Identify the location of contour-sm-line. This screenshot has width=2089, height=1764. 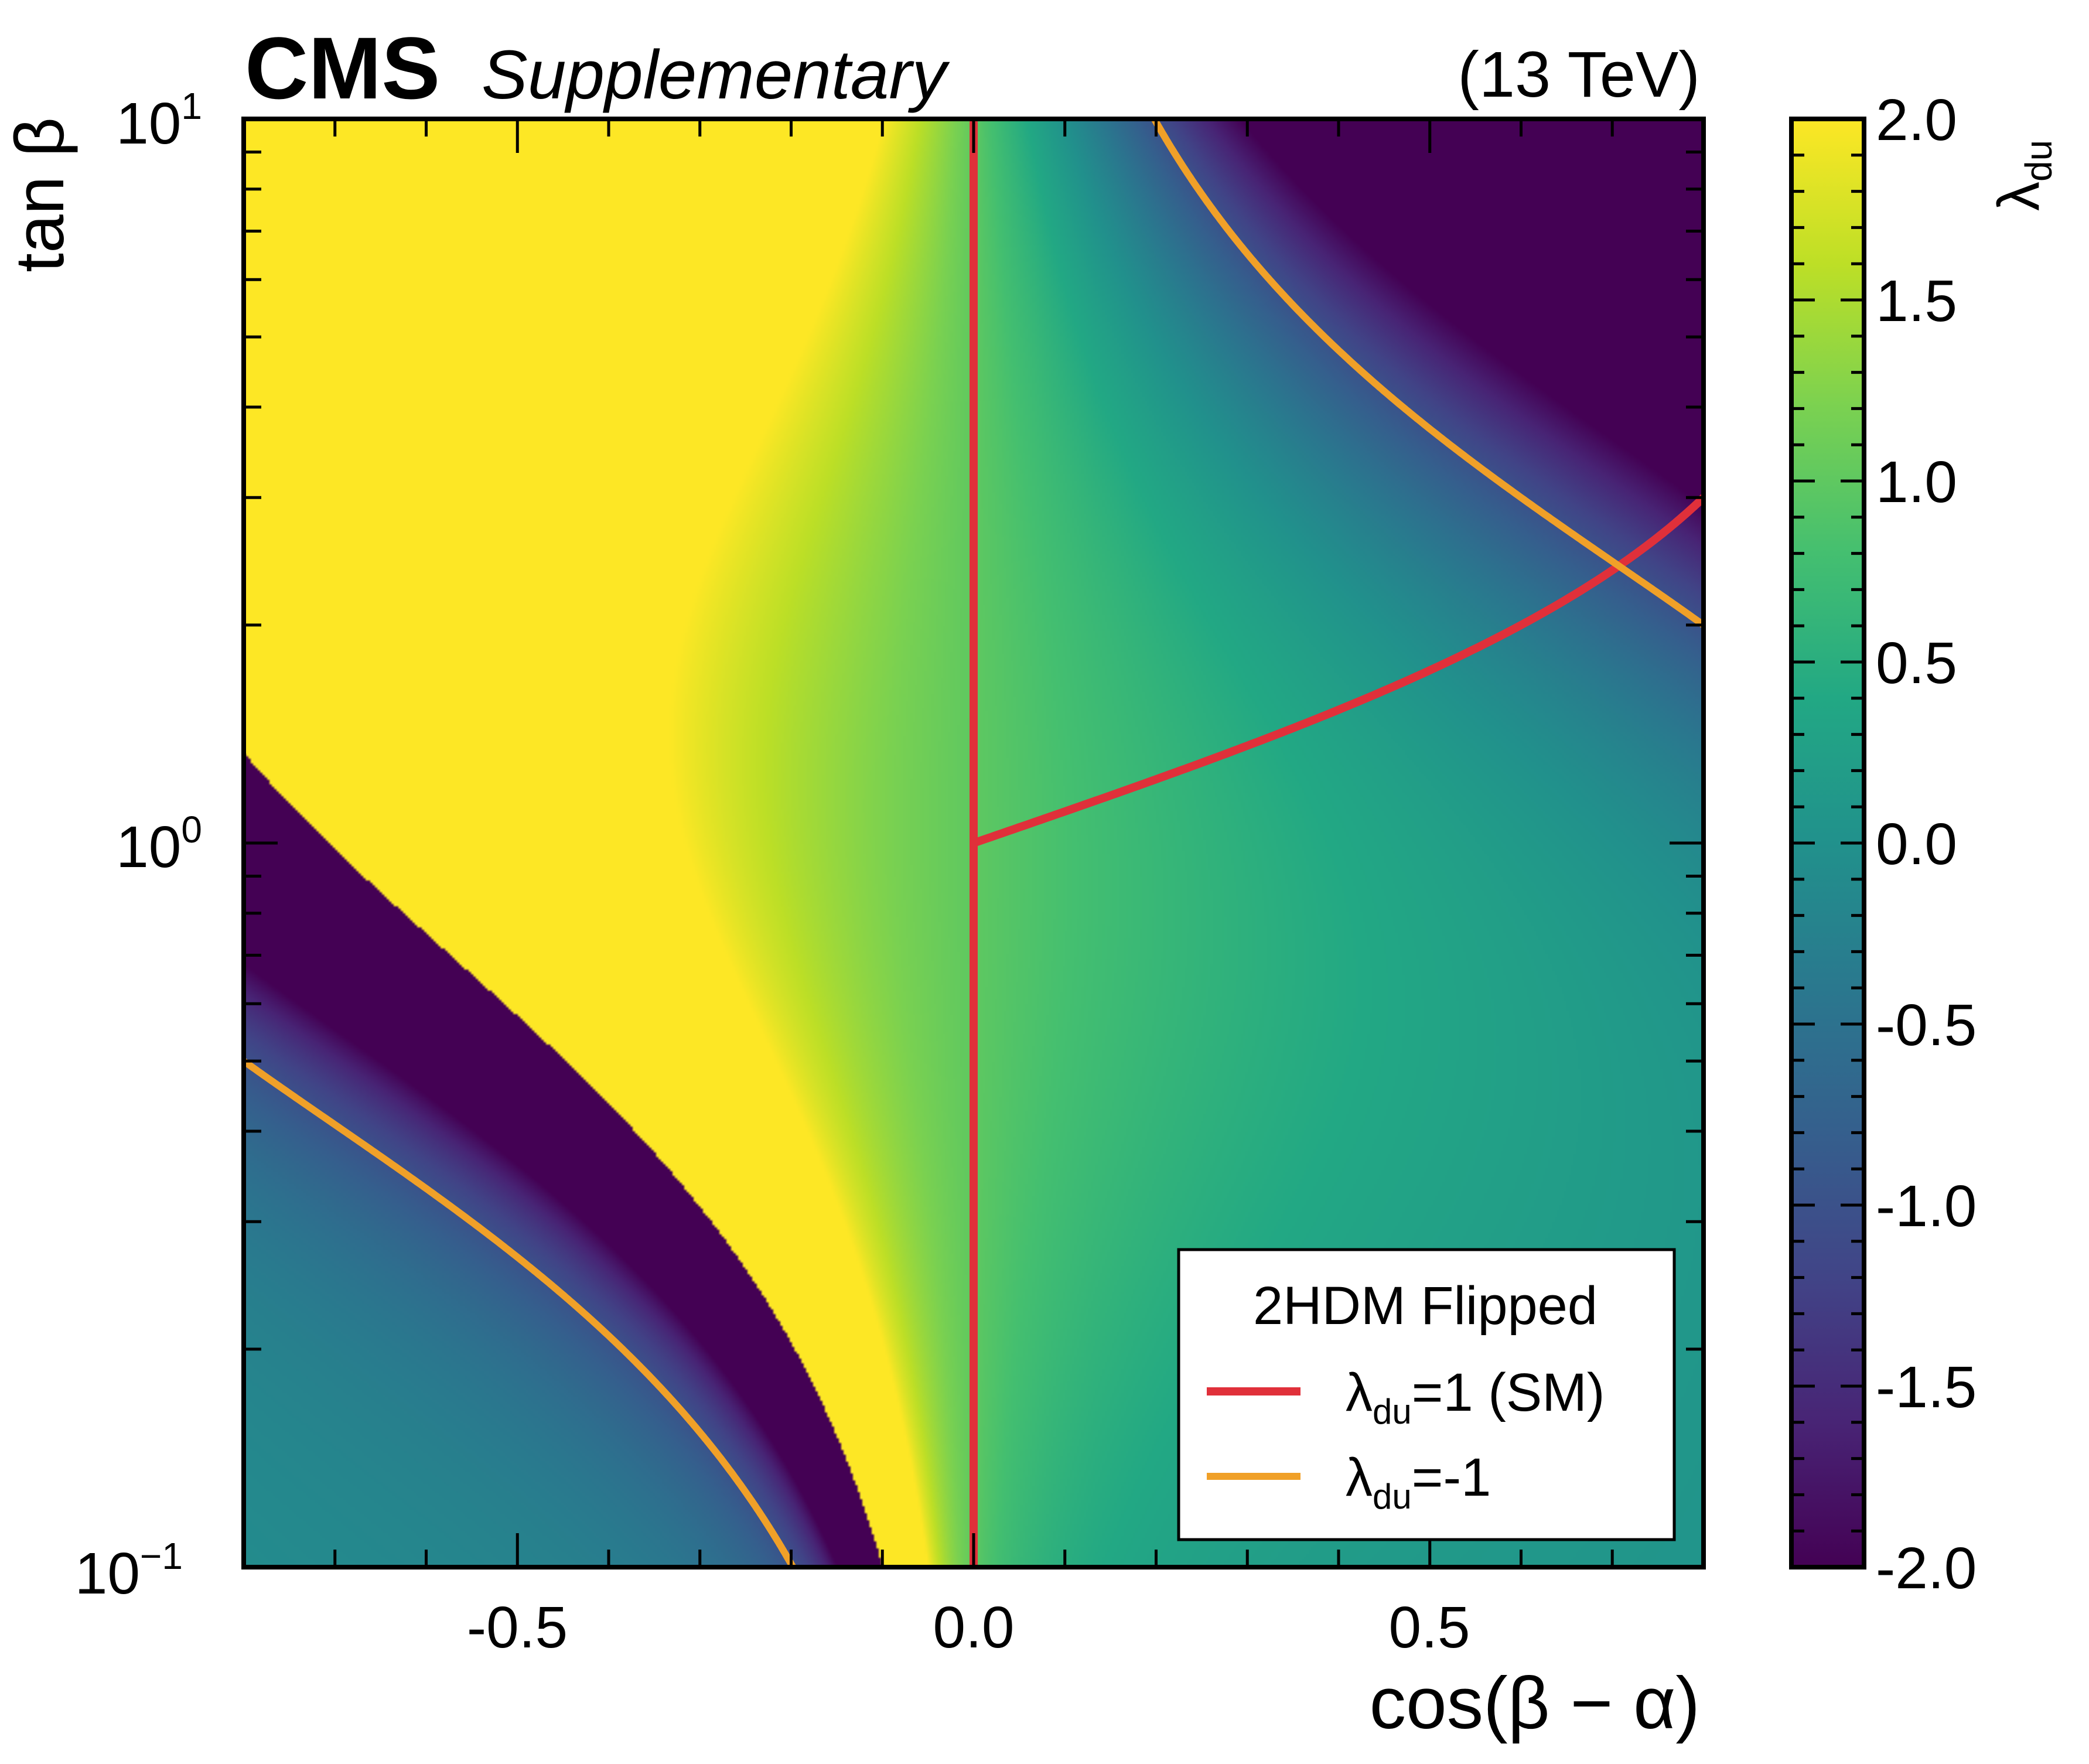
(1339, 669).